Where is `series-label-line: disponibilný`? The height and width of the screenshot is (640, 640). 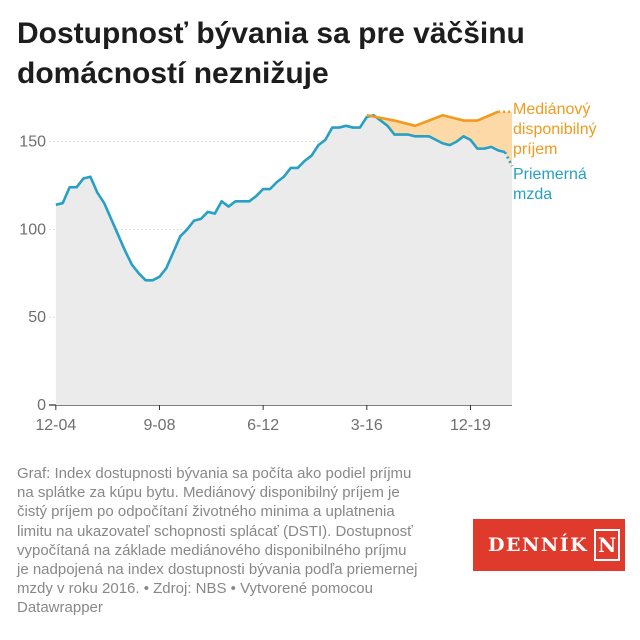 series-label-line: disponibilný is located at coordinates (555, 129).